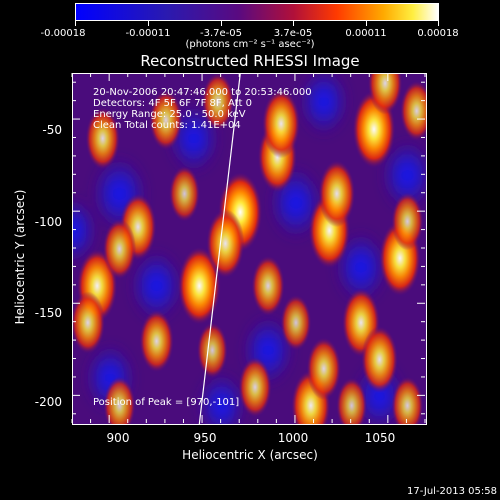 This screenshot has width=500, height=500. I want to click on info-time: 20-Nov-2006 20:47:46.000 to 20:53:46.000, so click(202, 92).